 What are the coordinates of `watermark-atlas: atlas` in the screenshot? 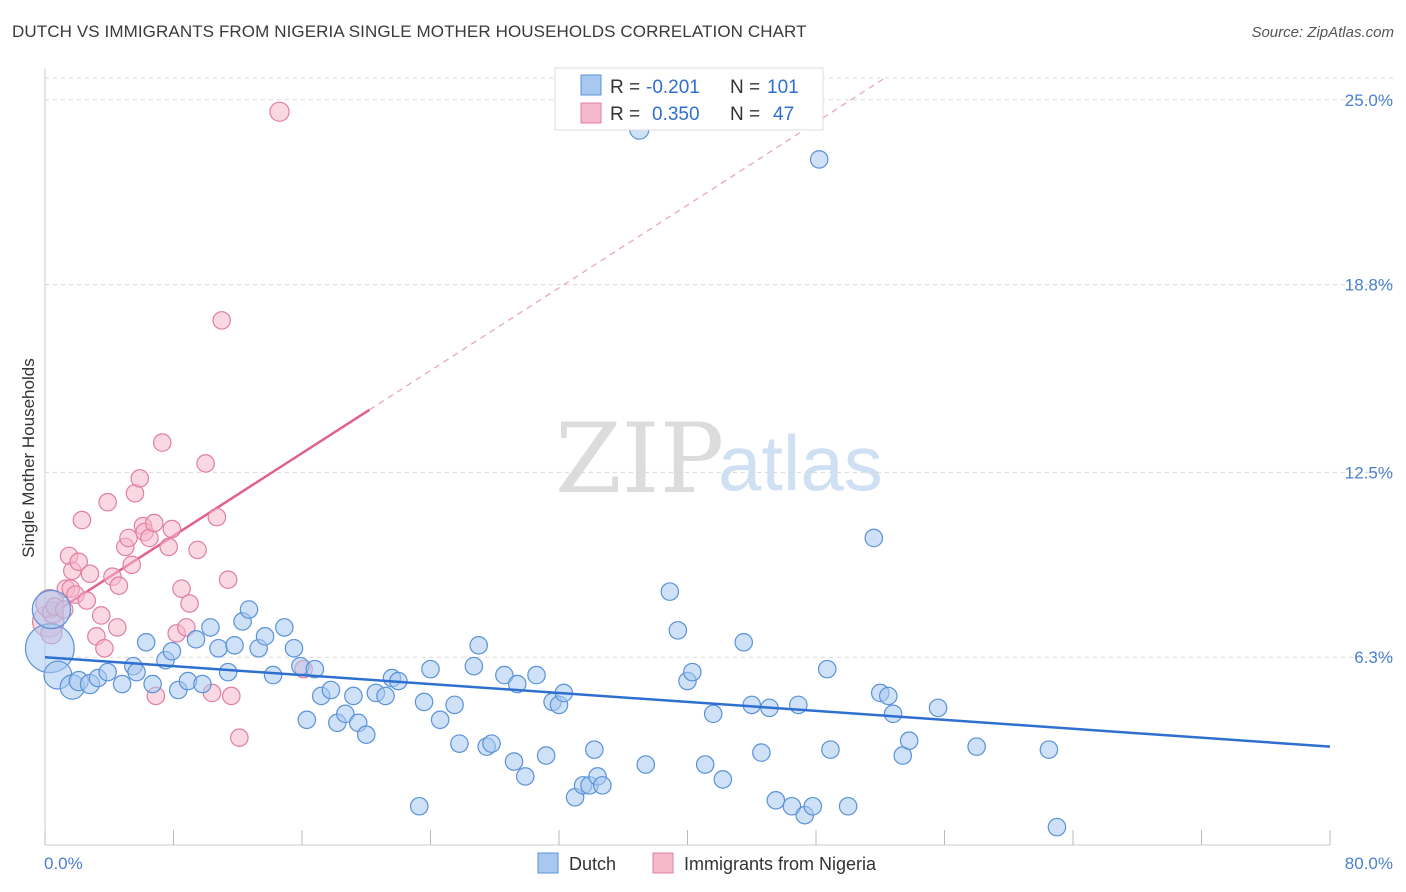 It's located at (800, 463).